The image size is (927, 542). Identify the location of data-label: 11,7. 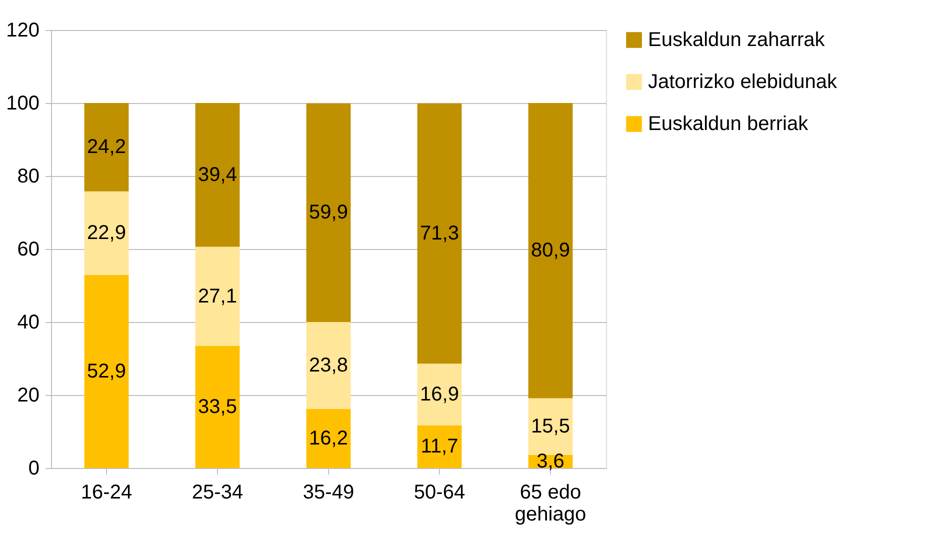
(439, 447).